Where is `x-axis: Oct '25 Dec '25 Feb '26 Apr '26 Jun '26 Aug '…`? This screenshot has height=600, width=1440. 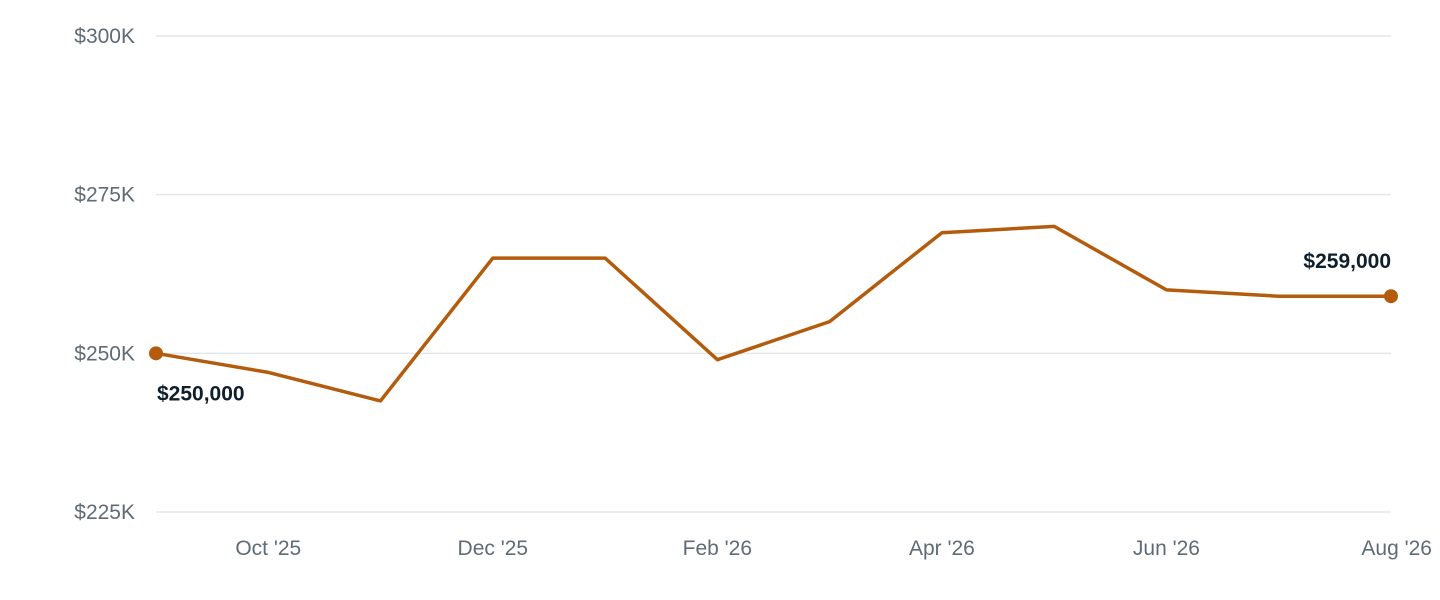 x-axis: Oct '25 Dec '25 Feb '26 Apr '26 Jun '26 Aug '… is located at coordinates (833, 548).